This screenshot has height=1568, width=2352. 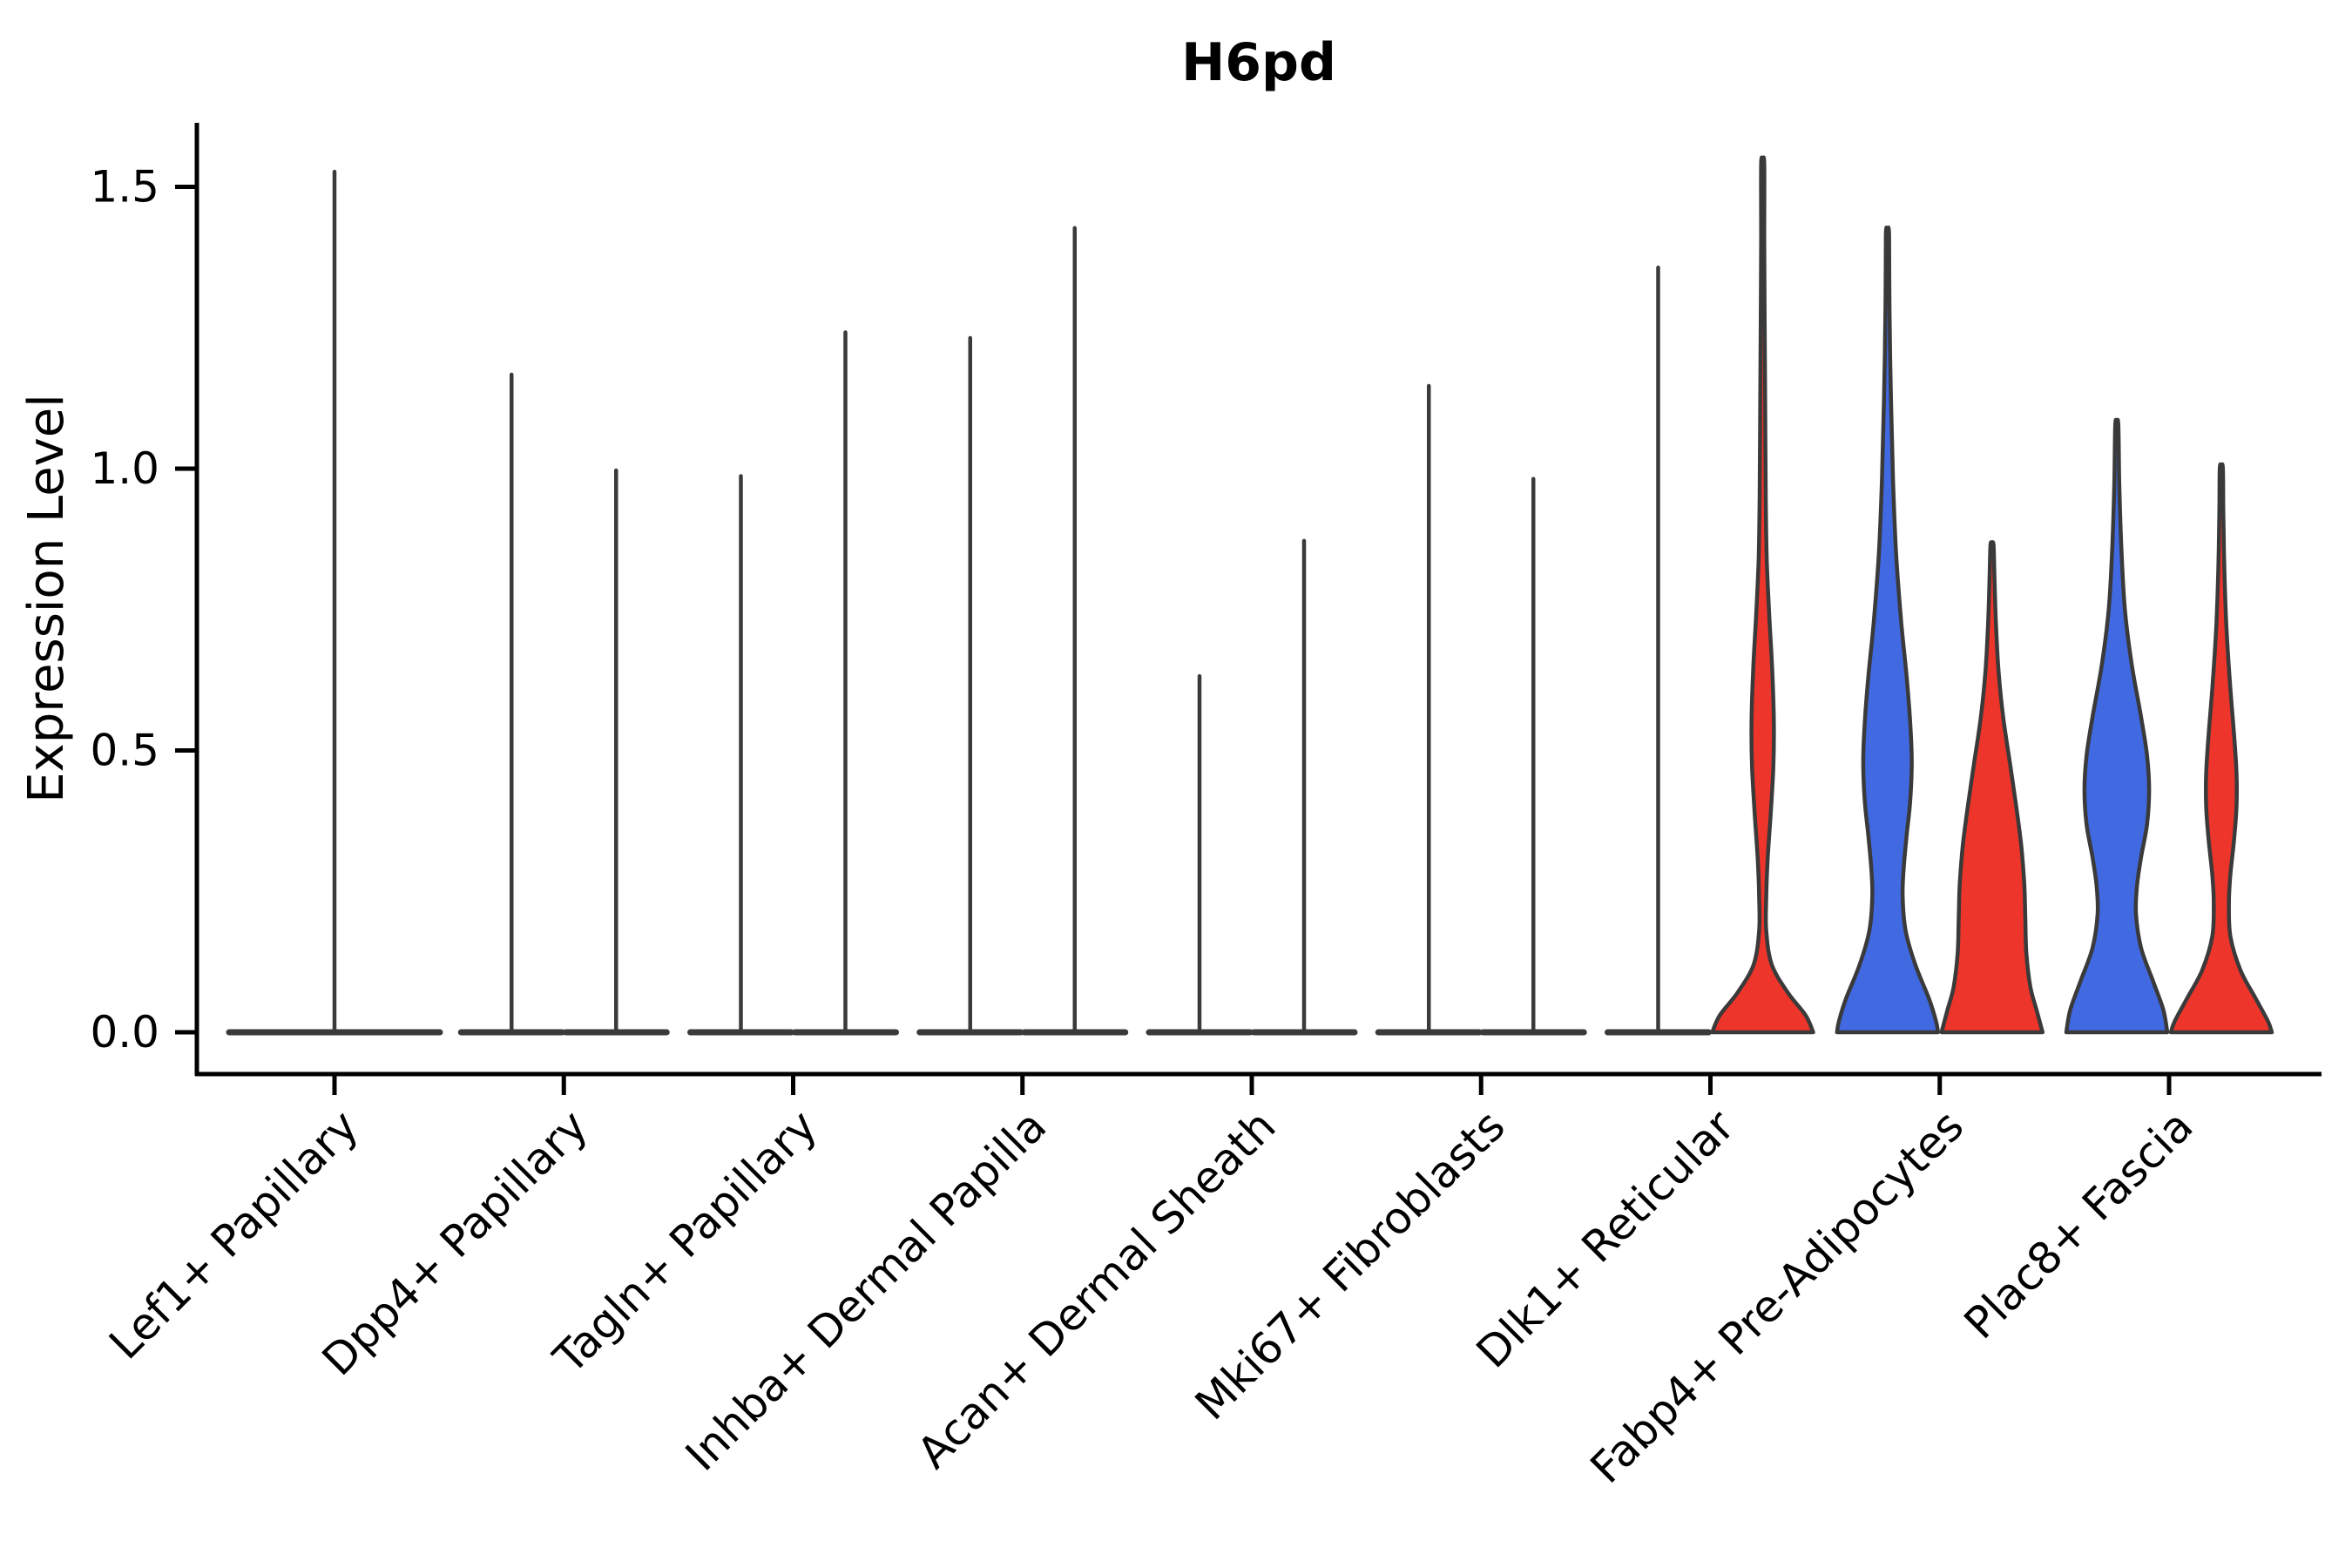 I want to click on y-tick-label-0.5: 0.5, so click(x=125, y=751).